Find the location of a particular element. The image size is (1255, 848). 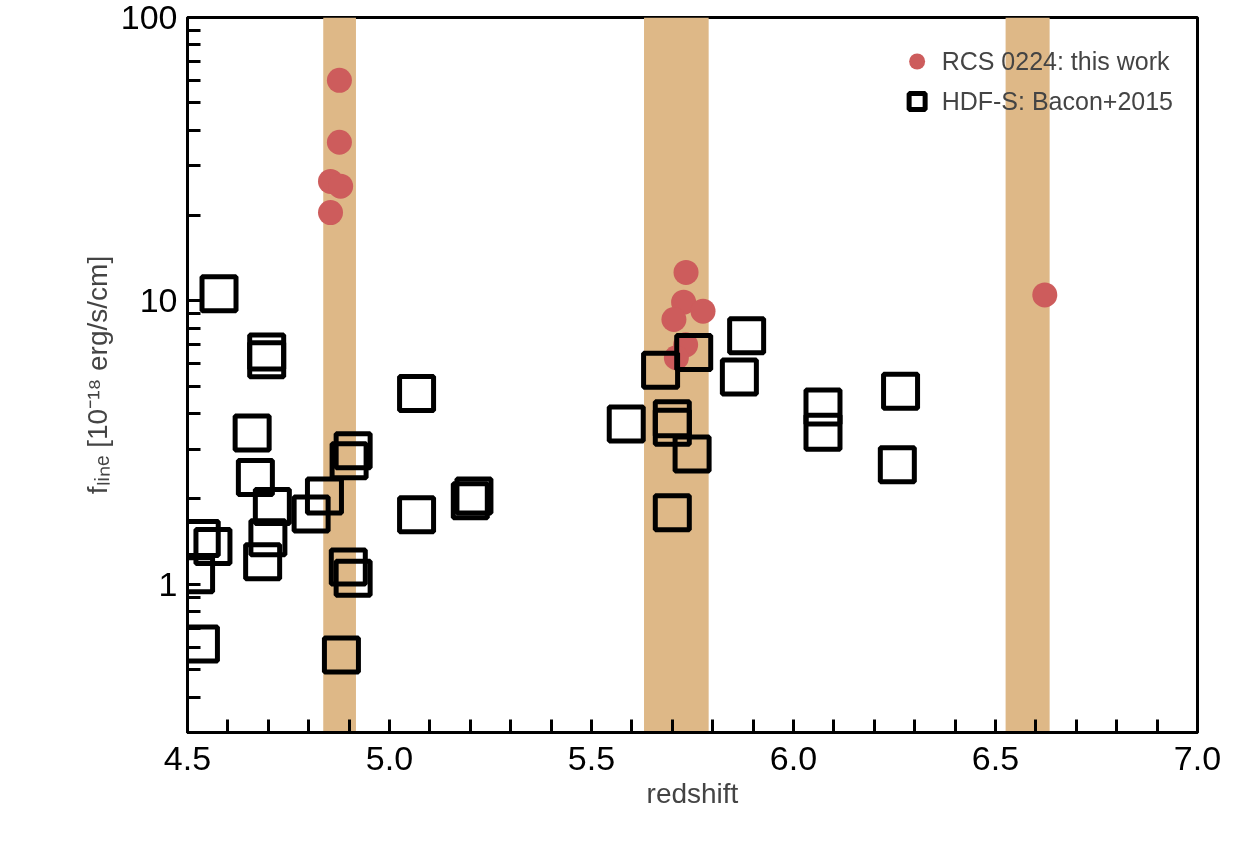

x-axis-title: redshift is located at coordinates (692, 793).